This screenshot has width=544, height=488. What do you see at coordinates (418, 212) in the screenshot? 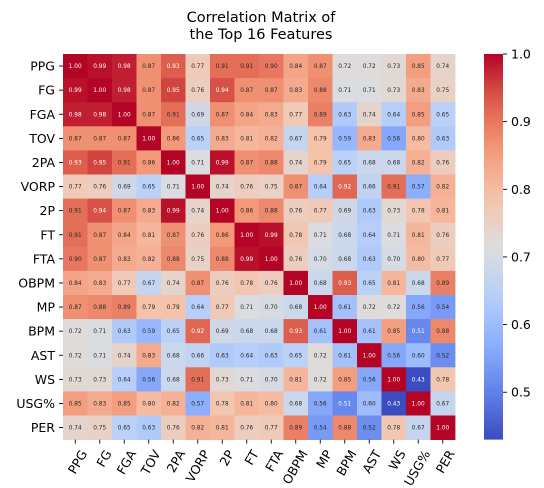
I see `cell-value-label: 0.78` at bounding box center [418, 212].